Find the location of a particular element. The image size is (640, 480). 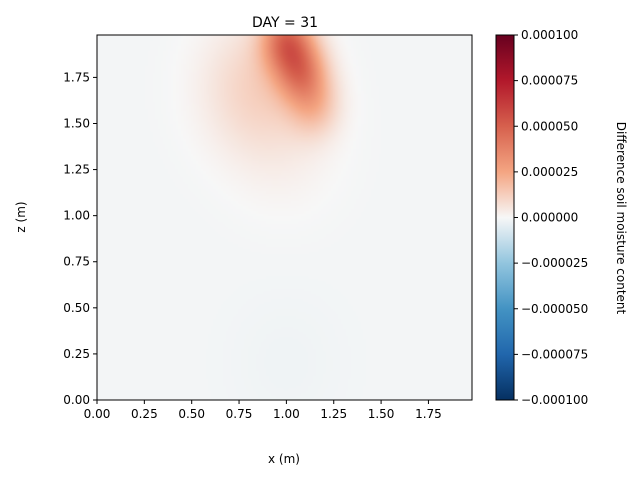

x-tick-label: 1.25 is located at coordinates (333, 414).